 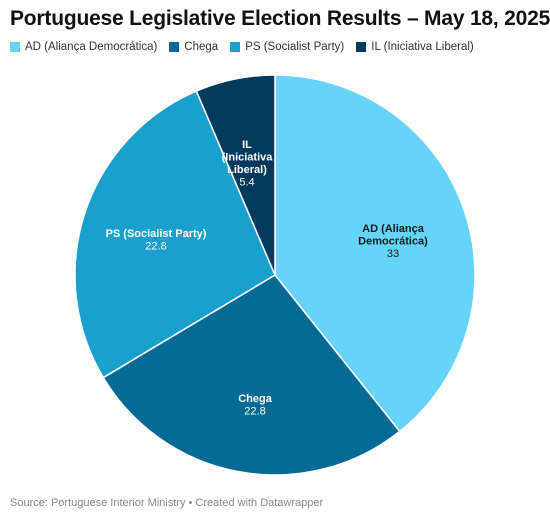 What do you see at coordinates (255, 399) in the screenshot?
I see `slice-name-chega: Chega` at bounding box center [255, 399].